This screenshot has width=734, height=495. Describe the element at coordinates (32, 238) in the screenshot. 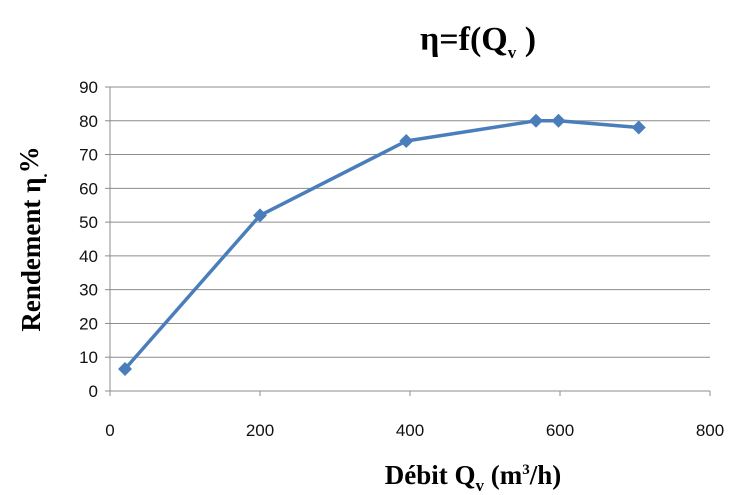

I see `y-axis-label: Rendement η.%` at that location.